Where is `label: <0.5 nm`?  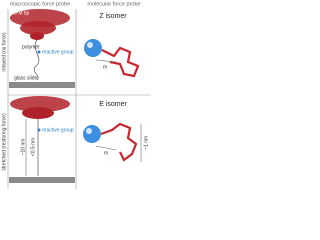
label: <0.5 nm is located at coordinates (33, 147).